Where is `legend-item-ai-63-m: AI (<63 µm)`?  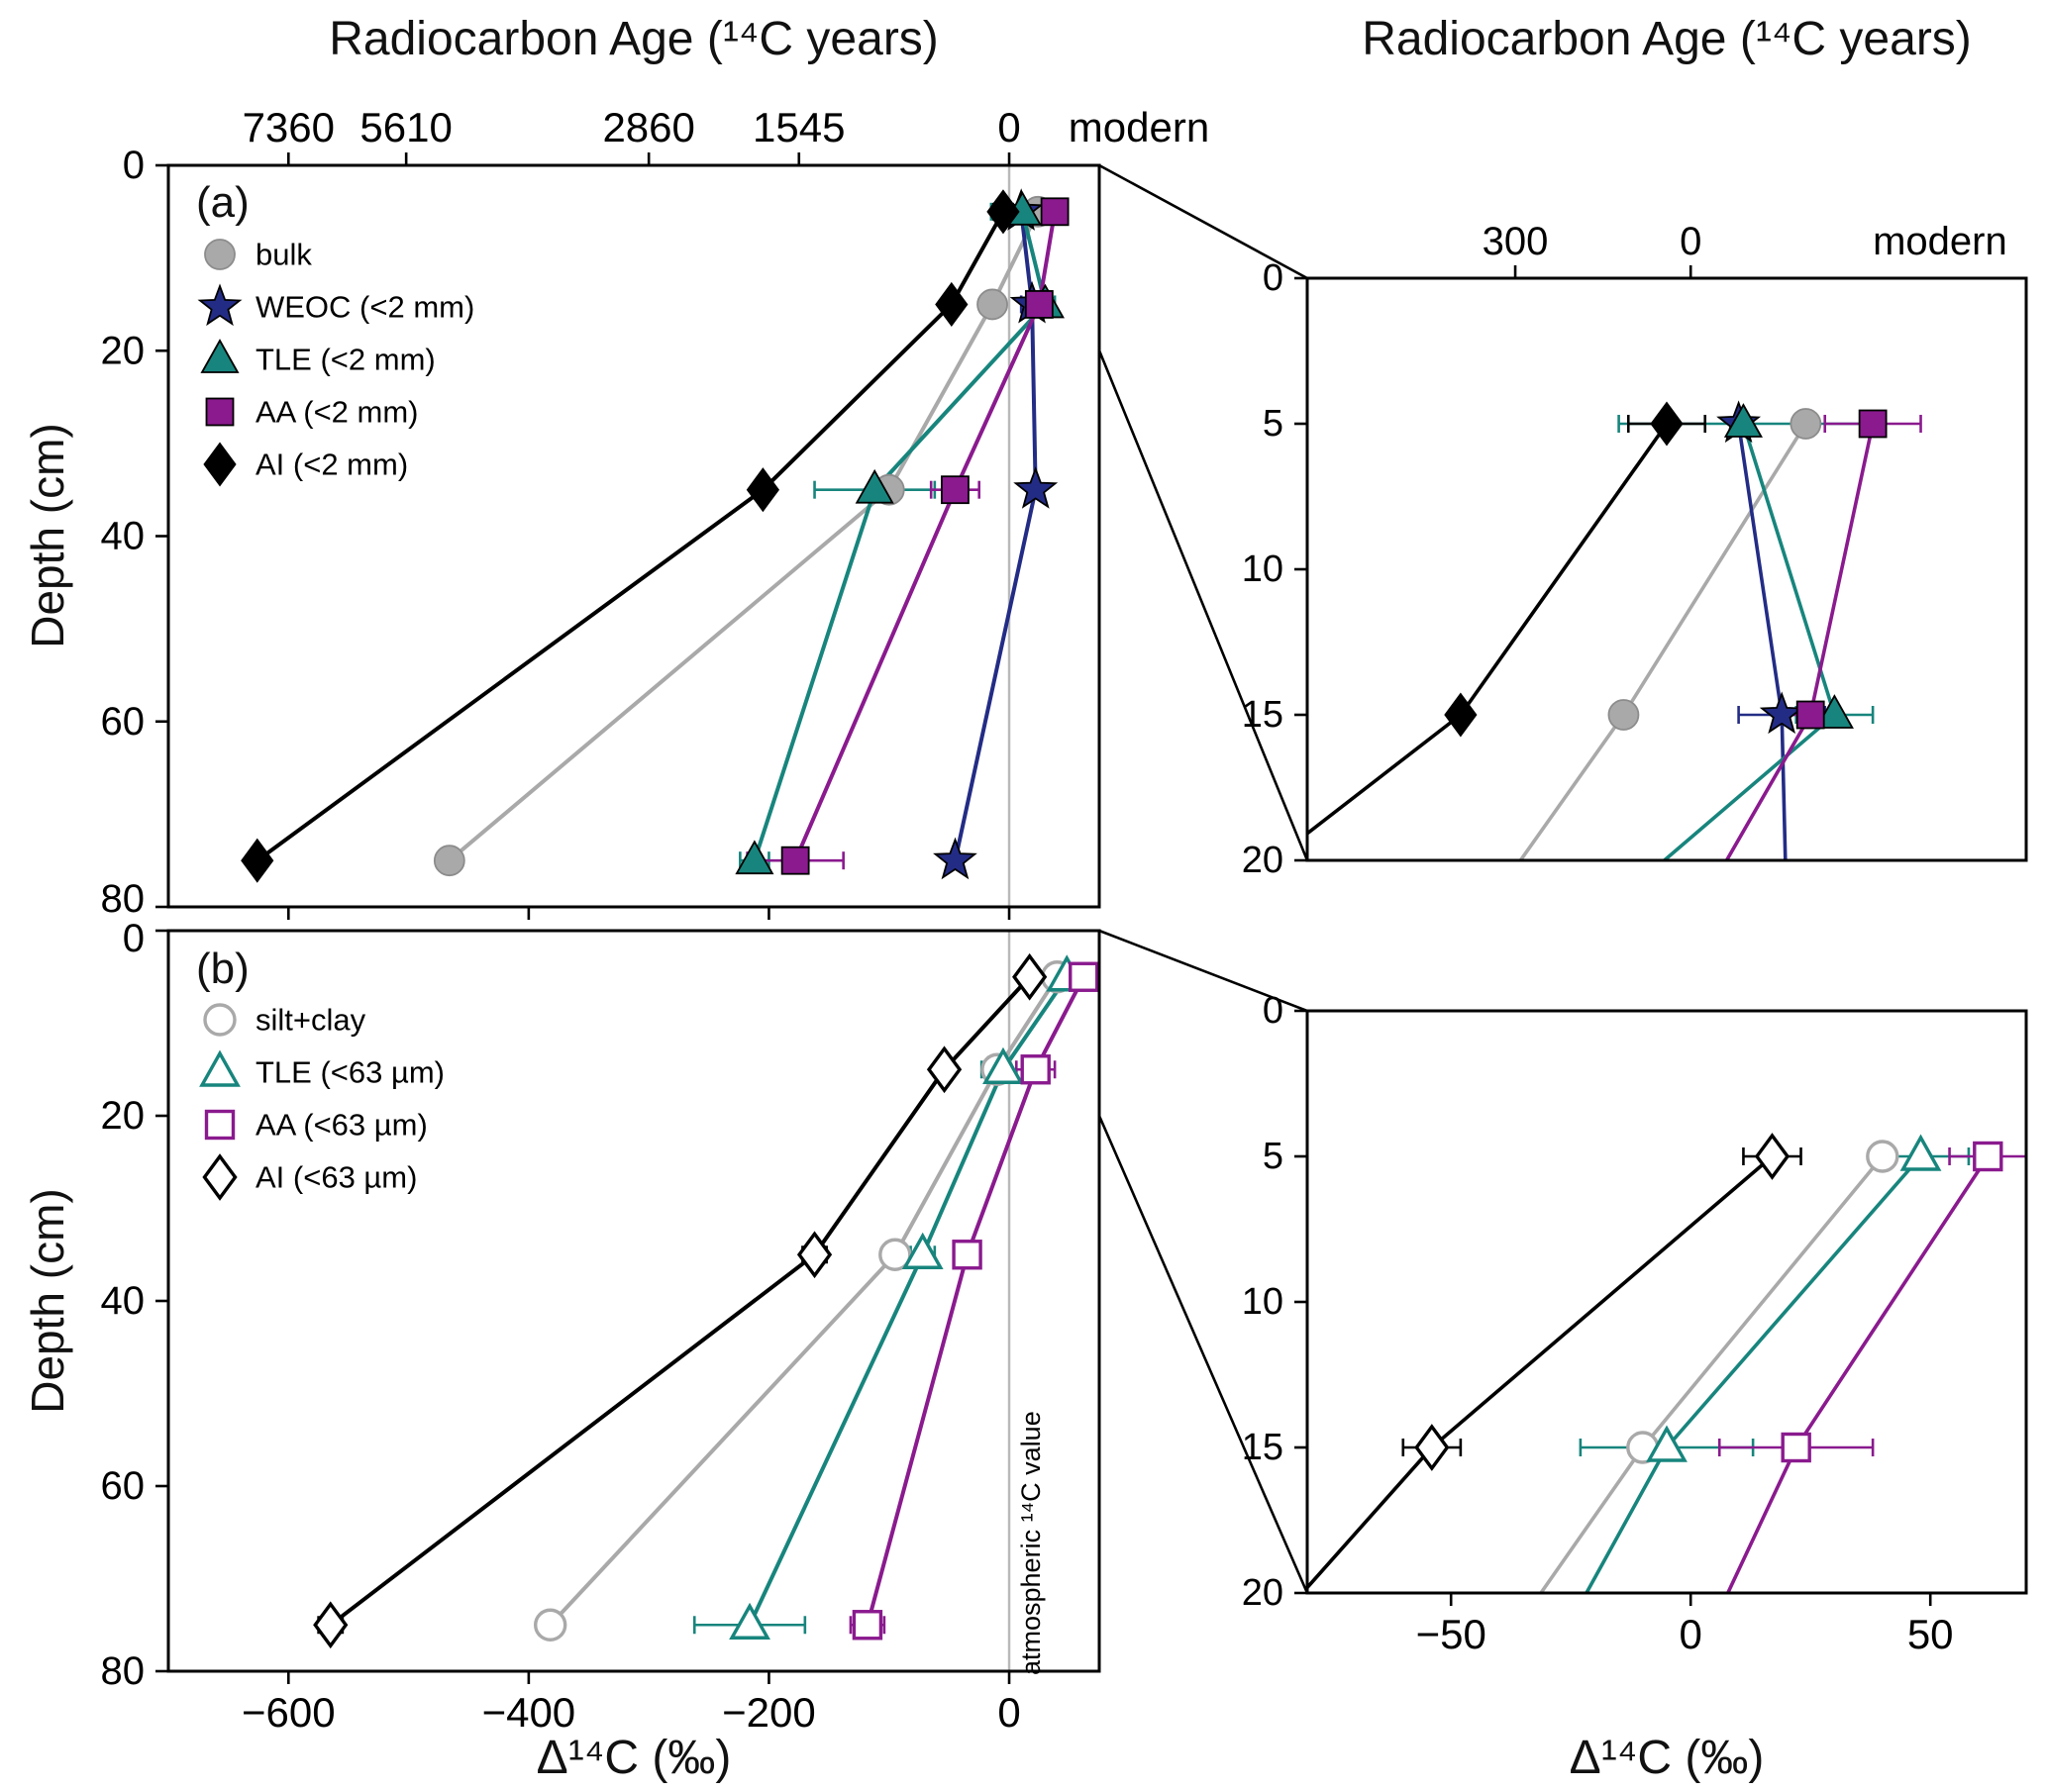
legend-item-ai-63-m: AI (<63 µm) is located at coordinates (310, 1177).